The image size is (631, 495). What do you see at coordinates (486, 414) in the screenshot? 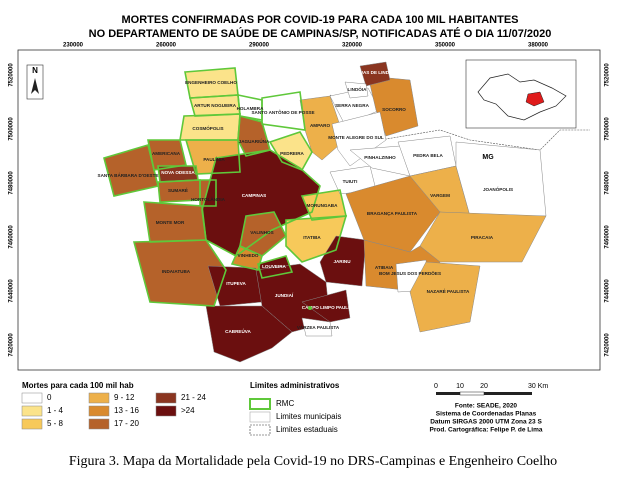
I see `source-line: Sistema de Coordenadas Planas` at bounding box center [486, 414].